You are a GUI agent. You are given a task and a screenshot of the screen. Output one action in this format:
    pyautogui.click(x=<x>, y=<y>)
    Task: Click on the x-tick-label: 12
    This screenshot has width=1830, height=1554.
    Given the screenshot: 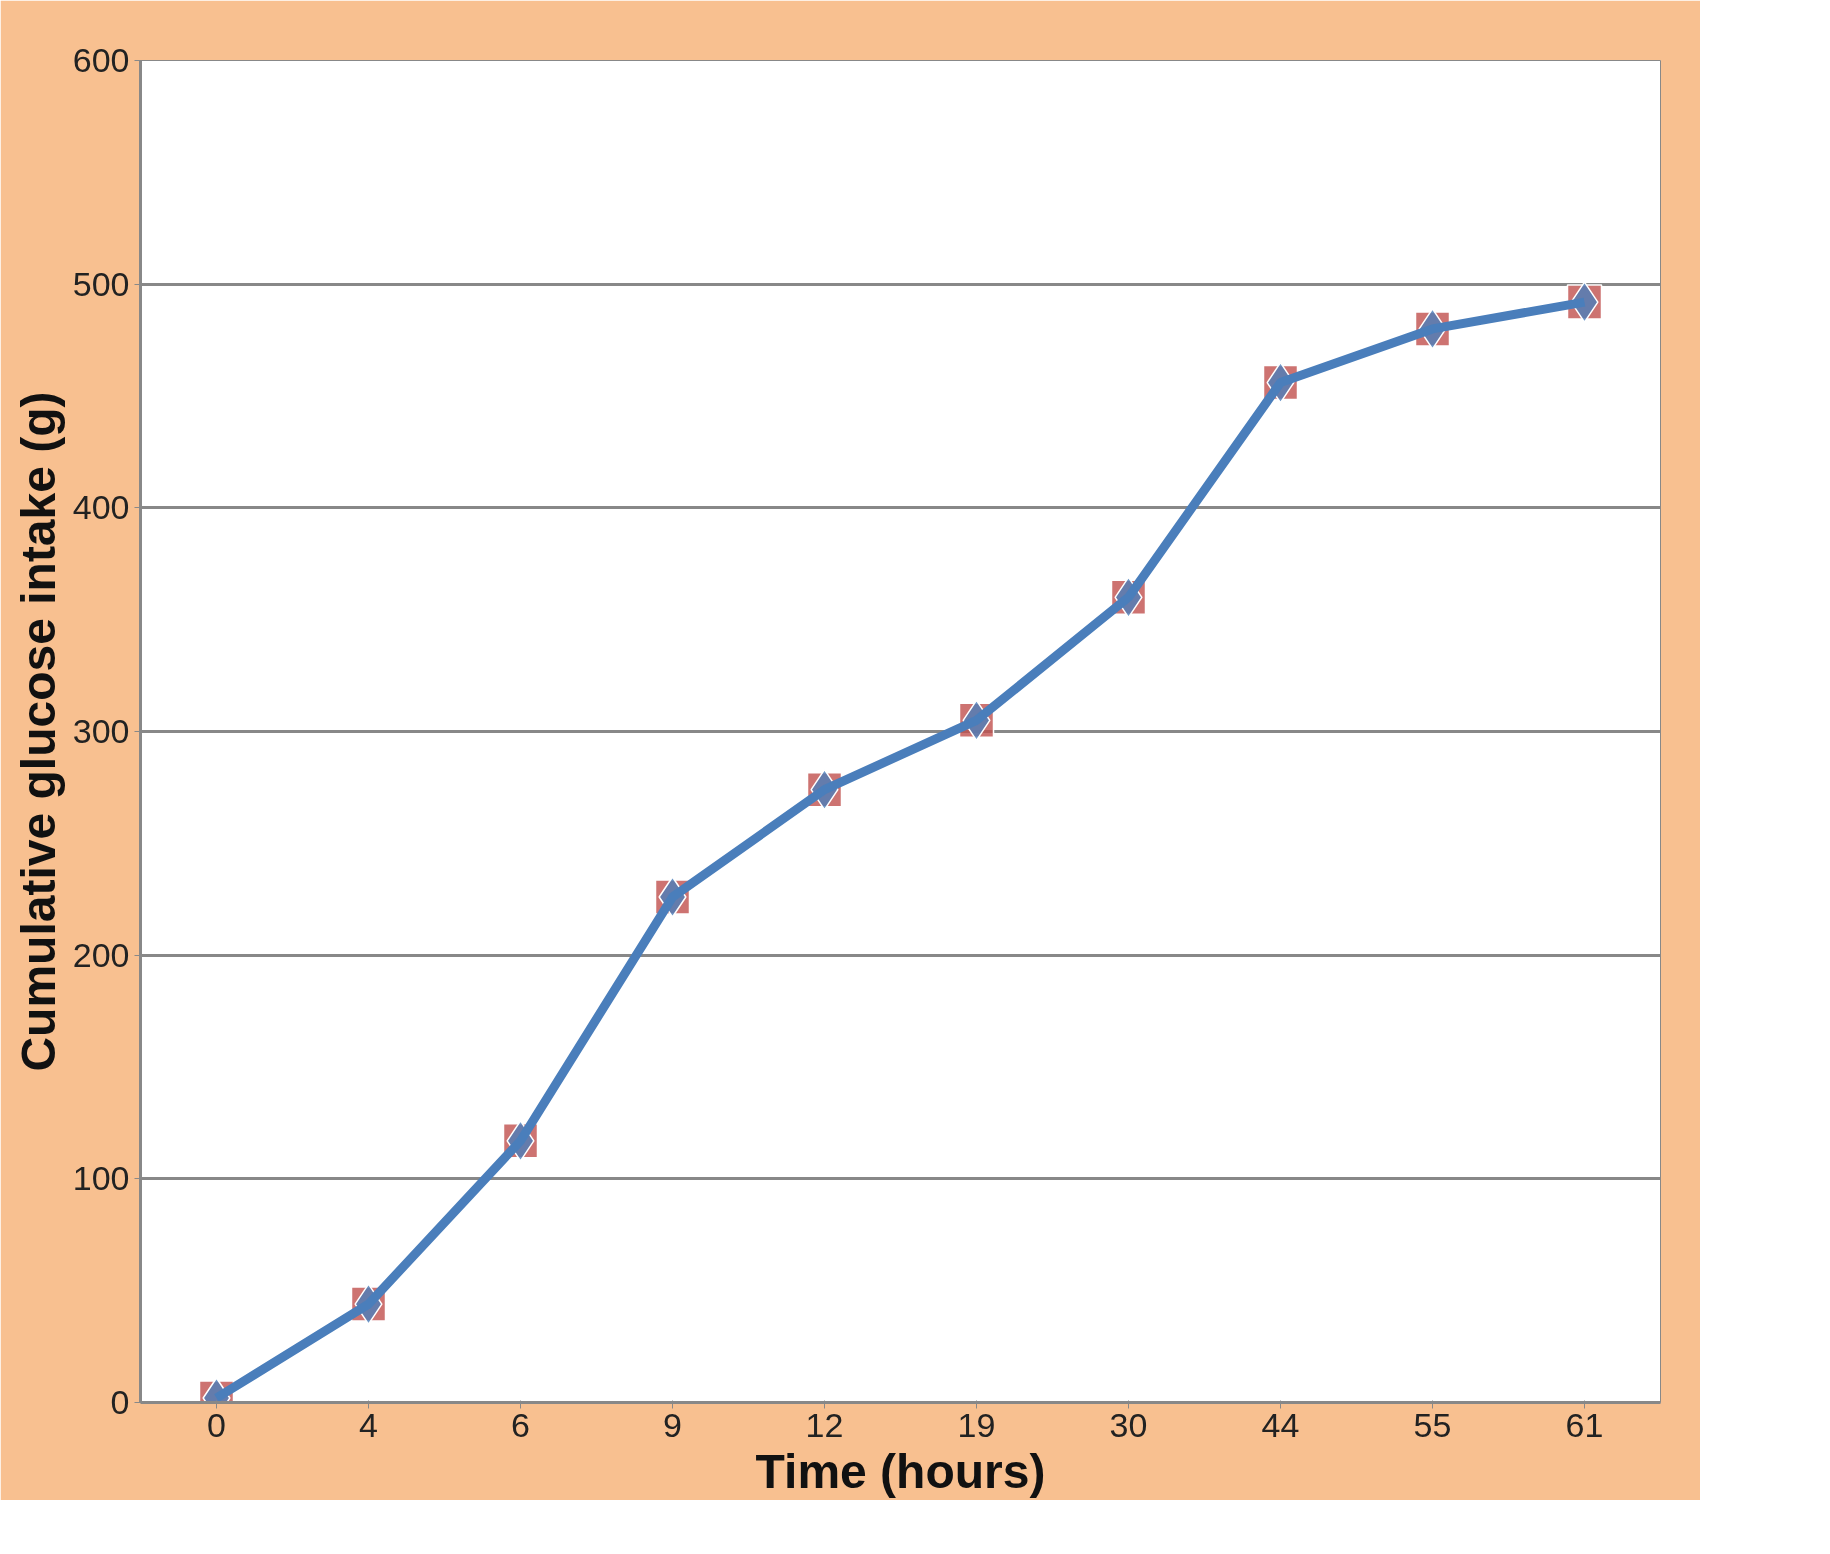 What is the action you would take?
    pyautogui.click(x=824, y=1424)
    